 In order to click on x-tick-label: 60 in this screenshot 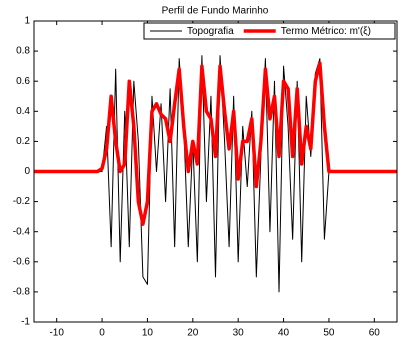, I will do `click(375, 333)`.